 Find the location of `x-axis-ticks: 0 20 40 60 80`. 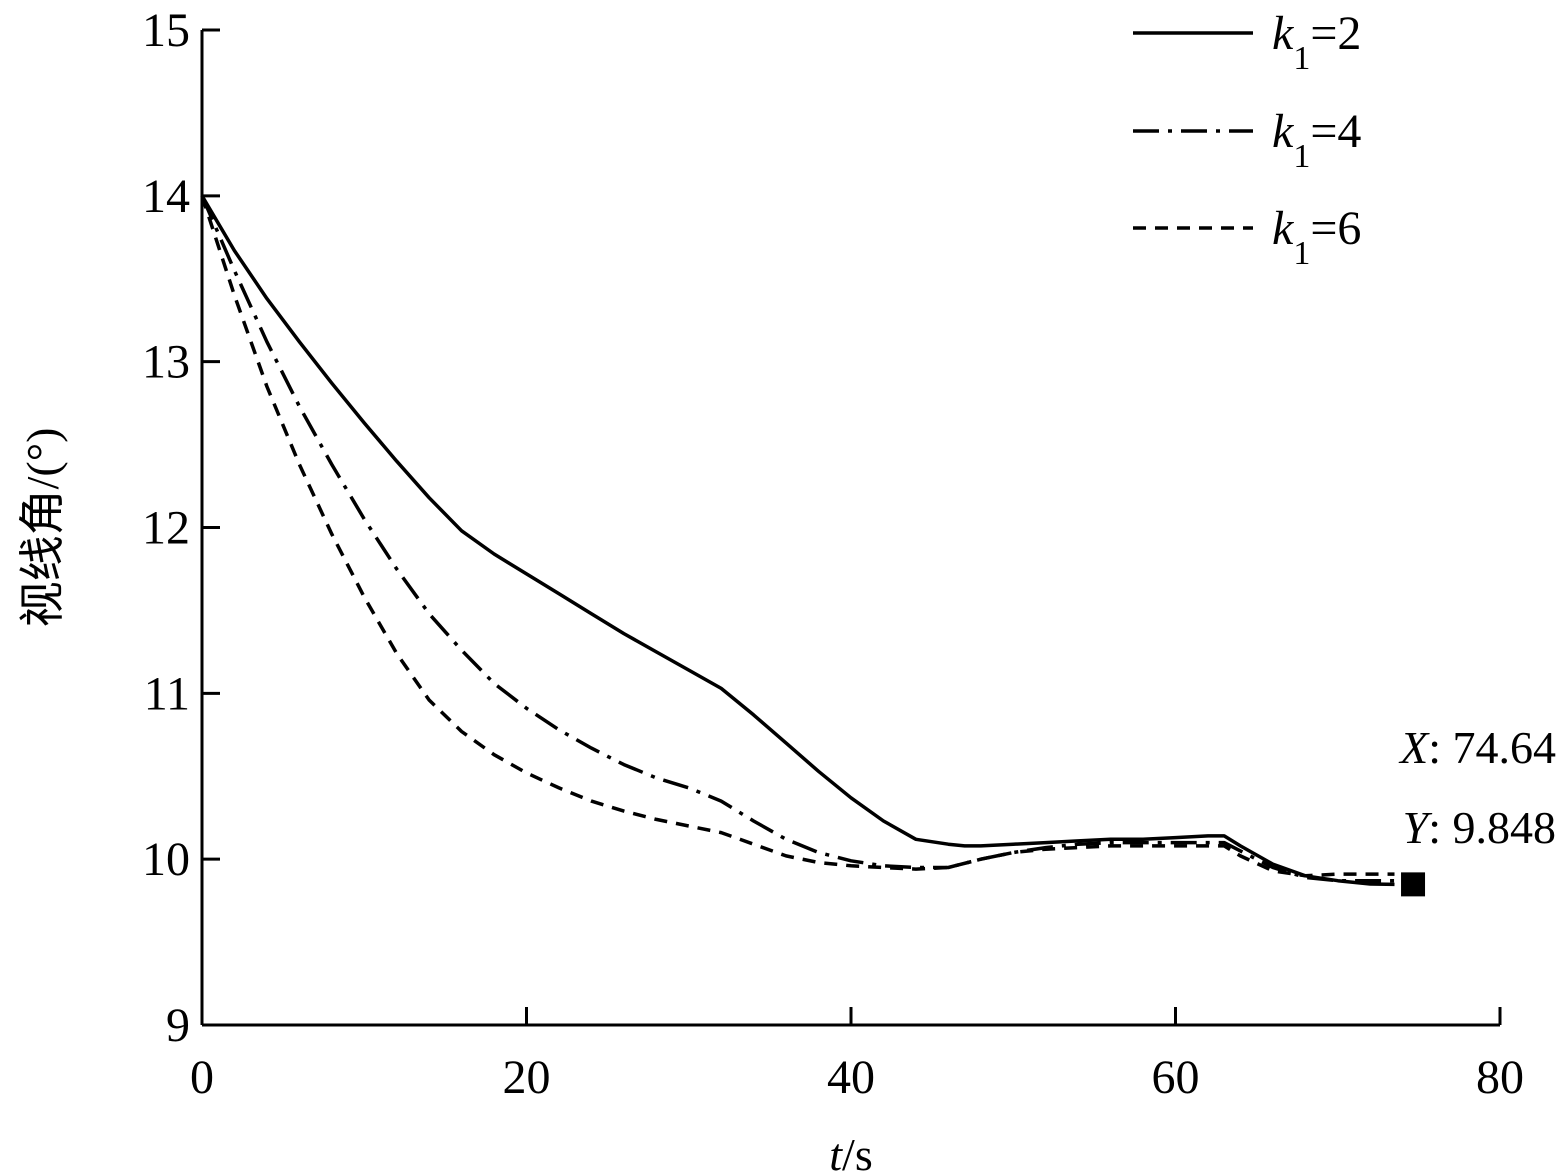

x-axis-ticks: 0 20 40 60 80 is located at coordinates (857, 1055).